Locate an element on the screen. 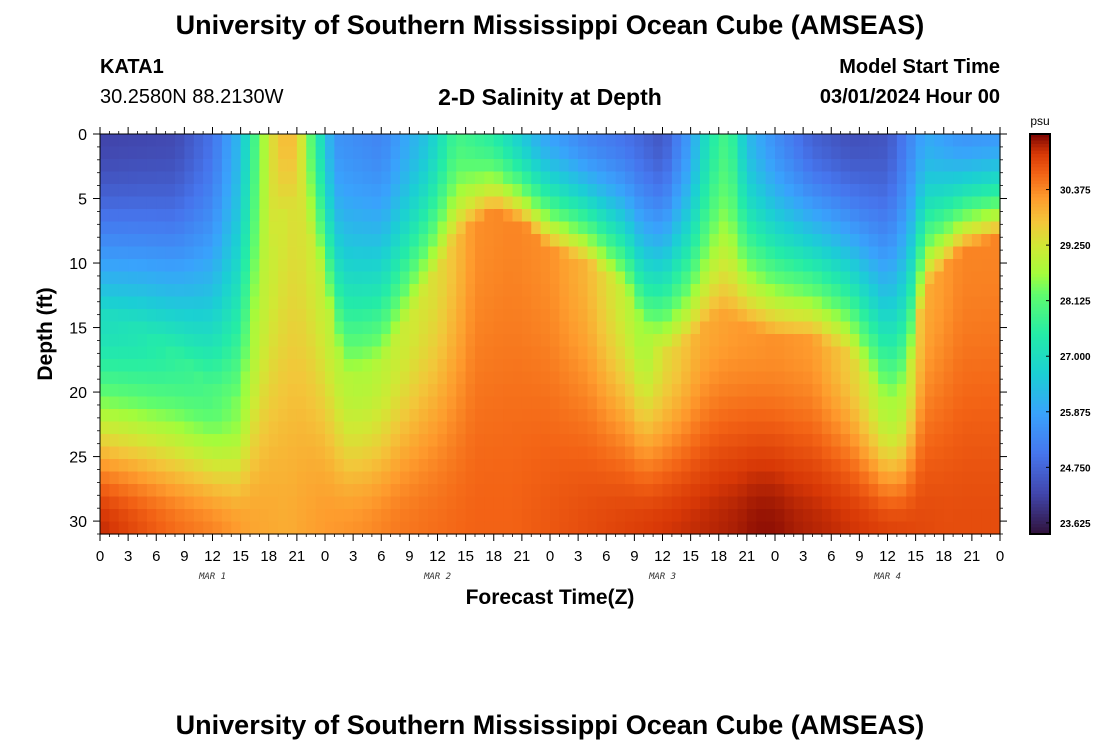 The width and height of the screenshot is (1100, 750). x-tick-label: 3 is located at coordinates (578, 556).